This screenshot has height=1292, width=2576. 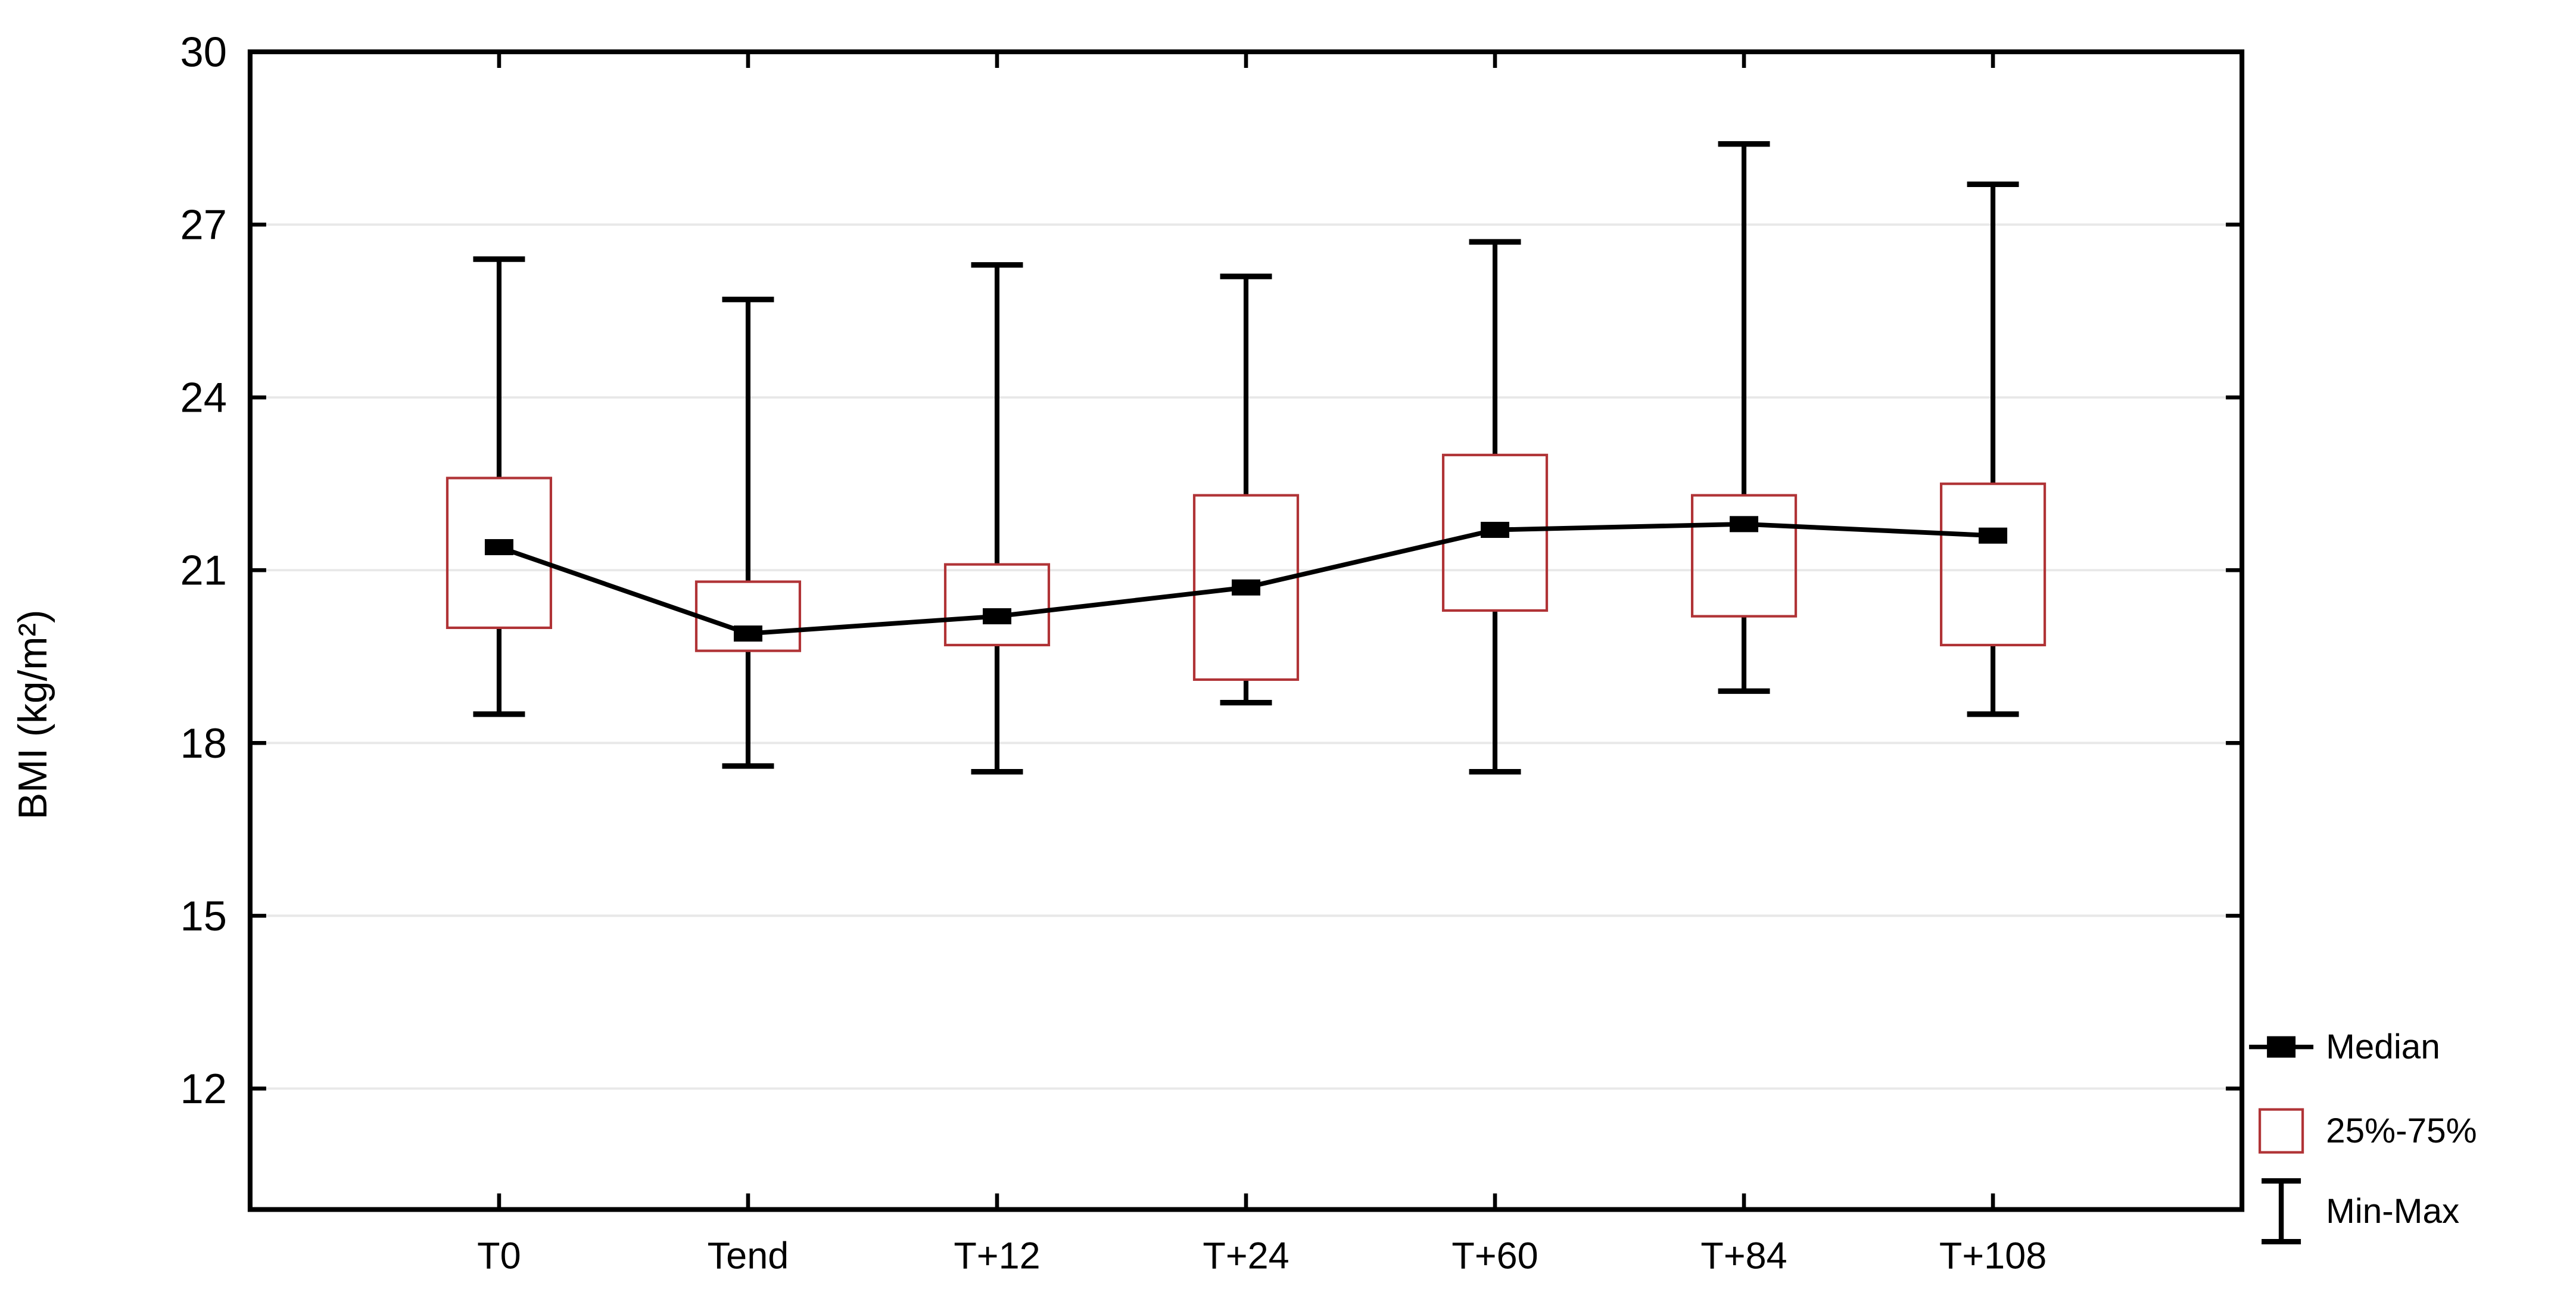 What do you see at coordinates (499, 1256) in the screenshot?
I see `x-category-label: T0` at bounding box center [499, 1256].